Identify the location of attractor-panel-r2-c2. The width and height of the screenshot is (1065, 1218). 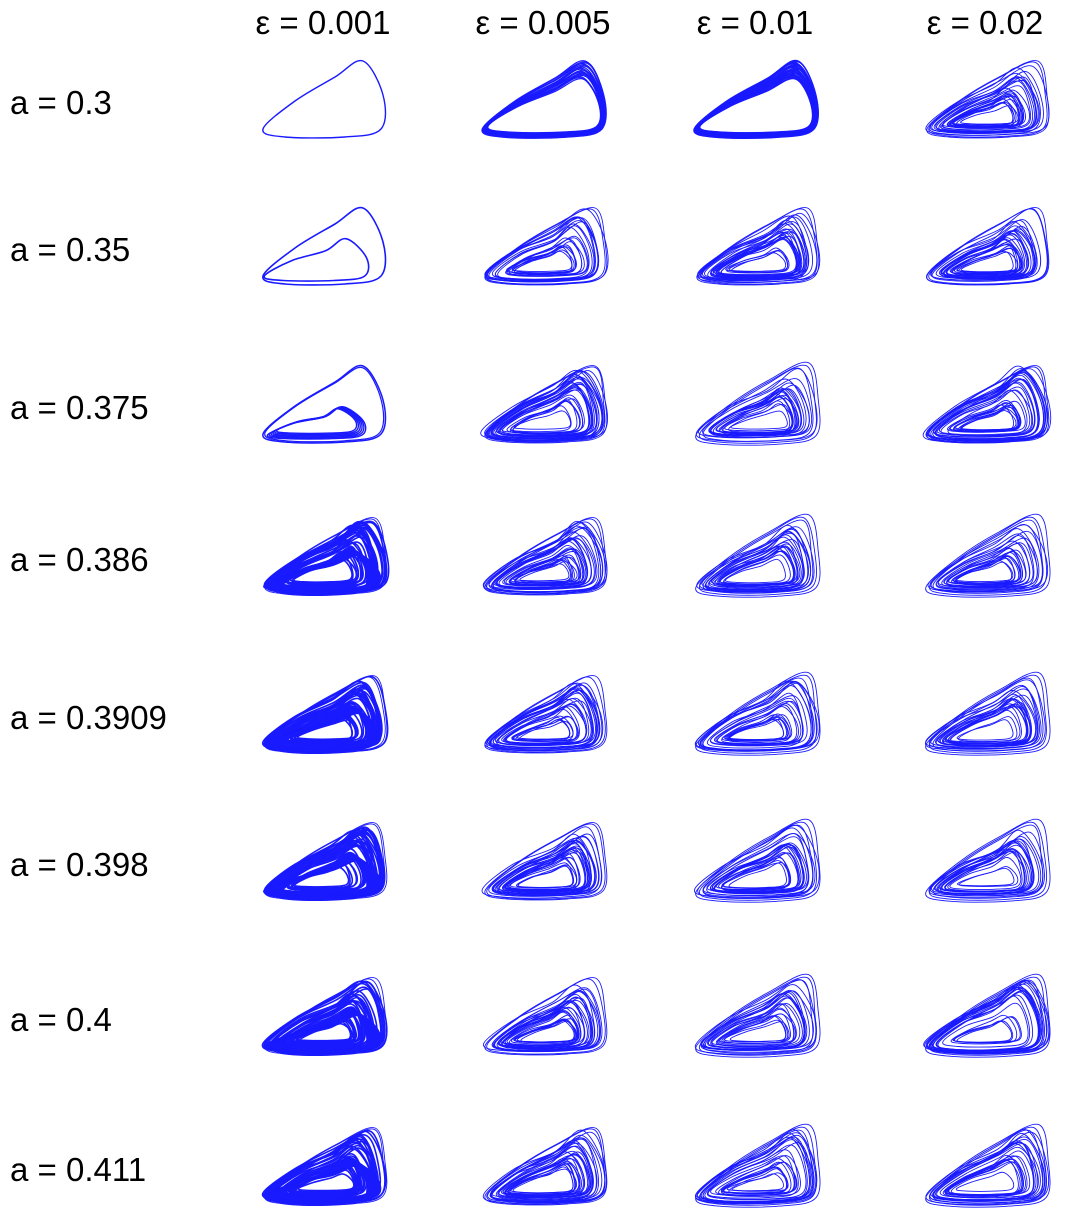
(543, 248).